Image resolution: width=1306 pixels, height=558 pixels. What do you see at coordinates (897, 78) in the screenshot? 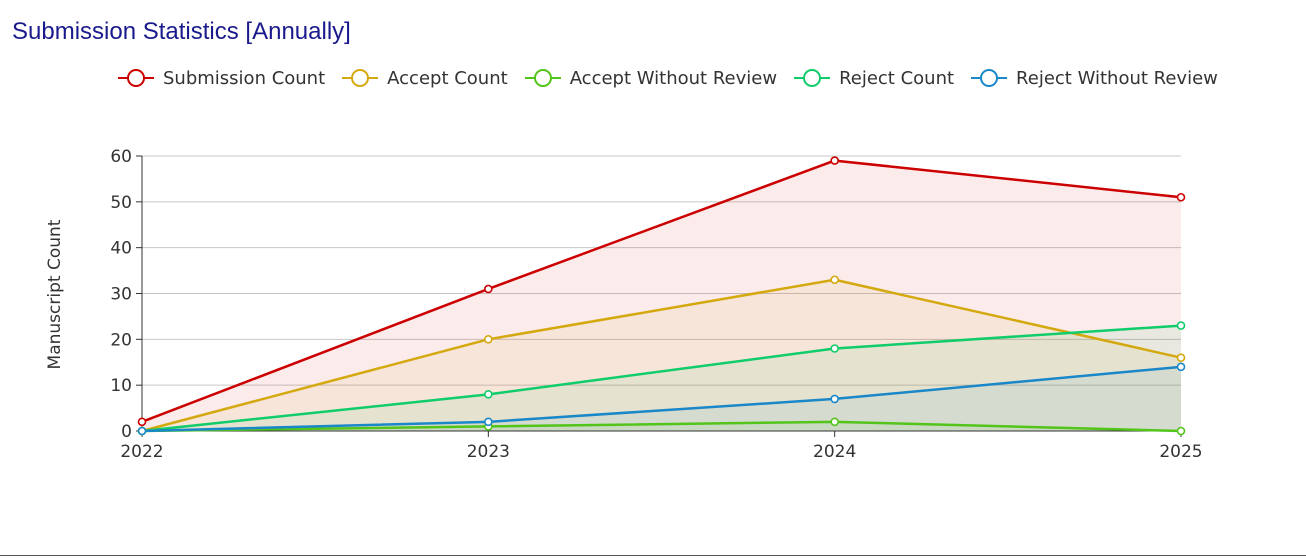
I see `legend-label: Reject Count` at bounding box center [897, 78].